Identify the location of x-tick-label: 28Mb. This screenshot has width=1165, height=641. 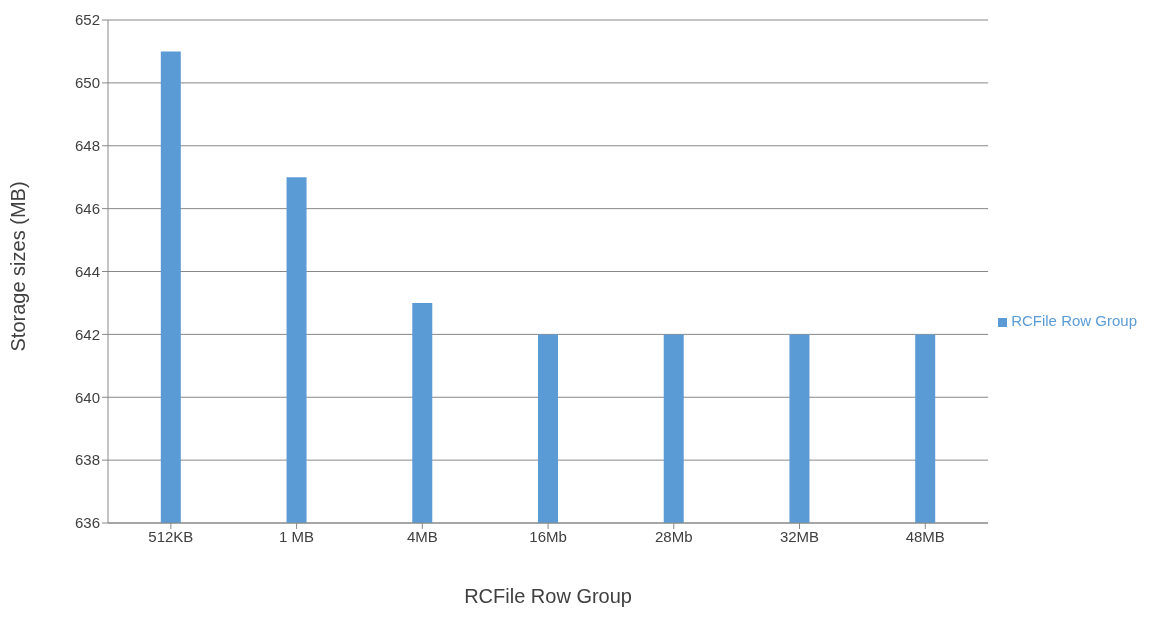
(674, 536).